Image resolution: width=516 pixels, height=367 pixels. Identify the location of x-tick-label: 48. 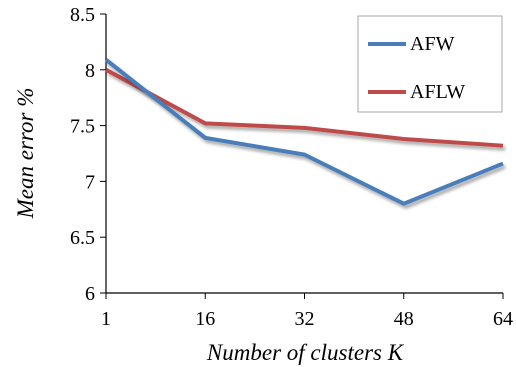
(404, 319).